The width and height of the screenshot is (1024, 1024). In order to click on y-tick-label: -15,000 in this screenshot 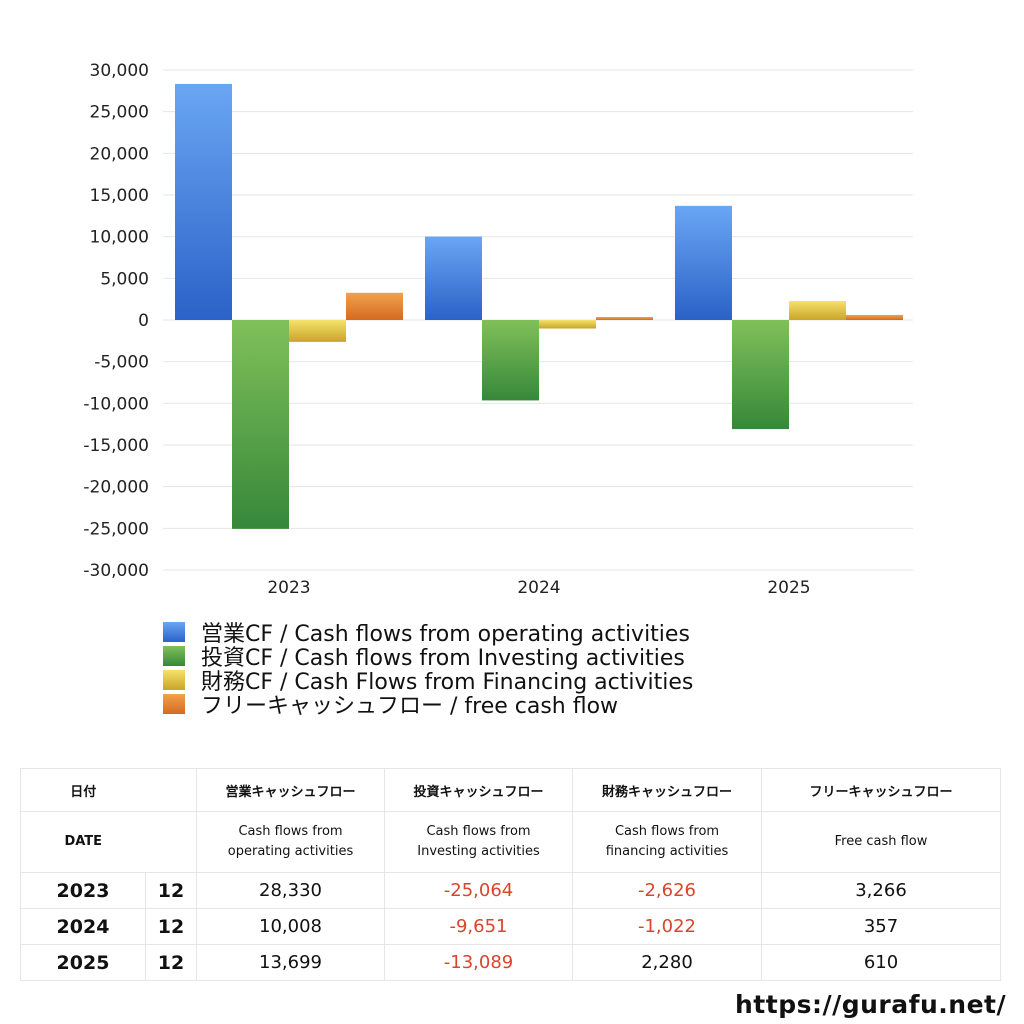, I will do `click(116, 446)`.